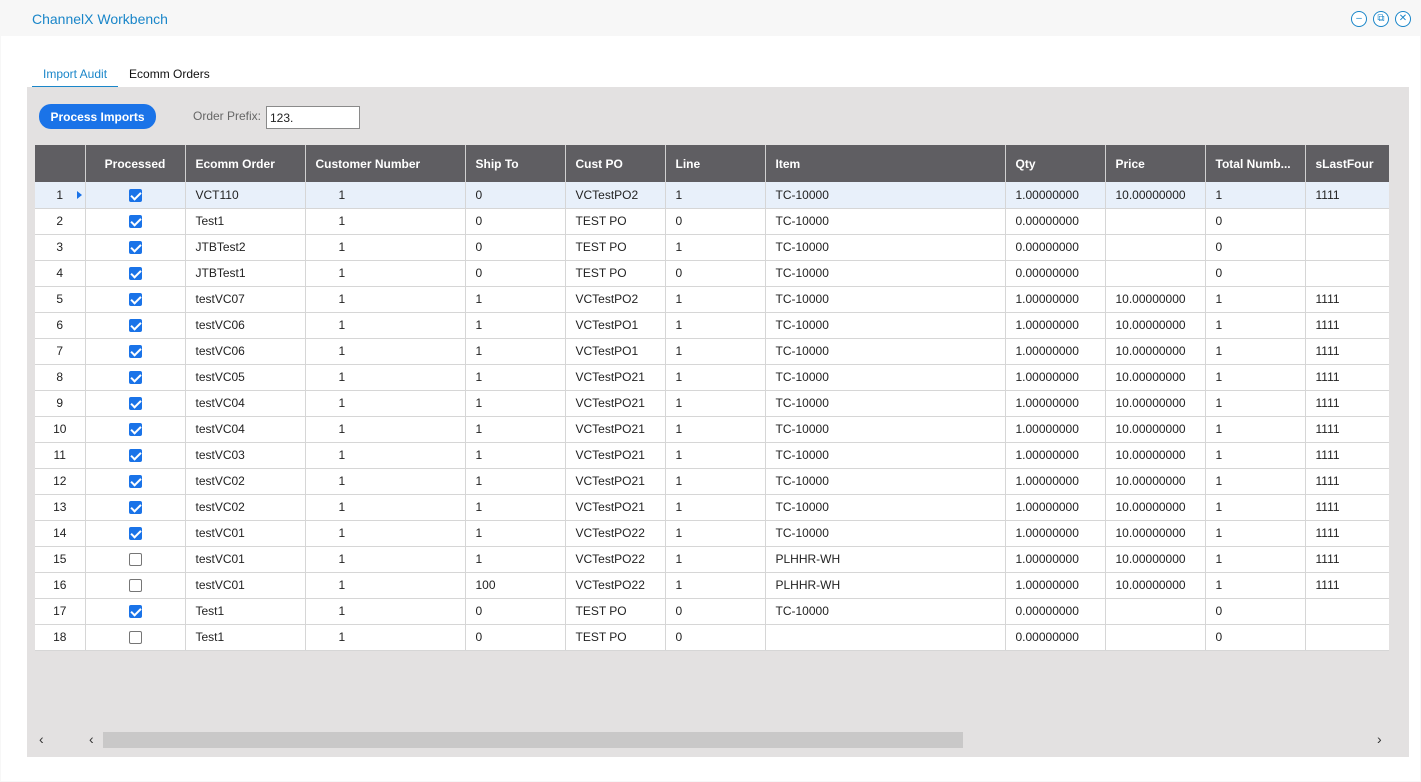 The image size is (1421, 782). What do you see at coordinates (60, 637) in the screenshot?
I see `row-number-cell: 18` at bounding box center [60, 637].